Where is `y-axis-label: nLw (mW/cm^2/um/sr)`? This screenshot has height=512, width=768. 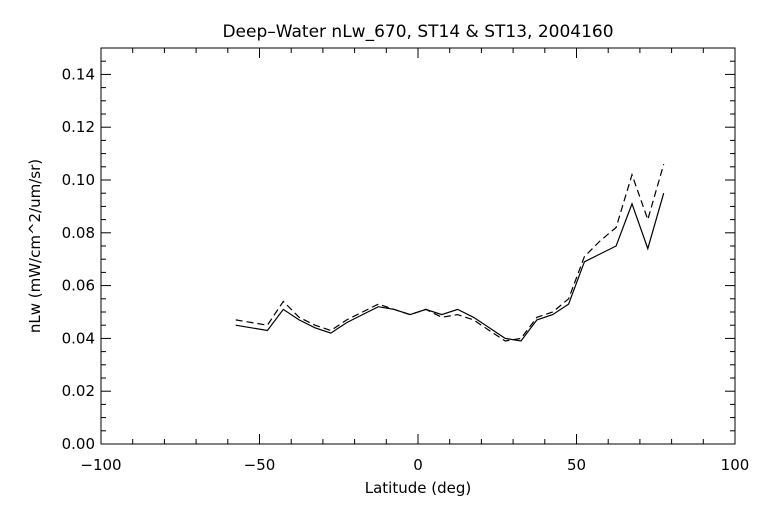
y-axis-label: nLw (mW/cm^2/um/sr) is located at coordinates (35, 246).